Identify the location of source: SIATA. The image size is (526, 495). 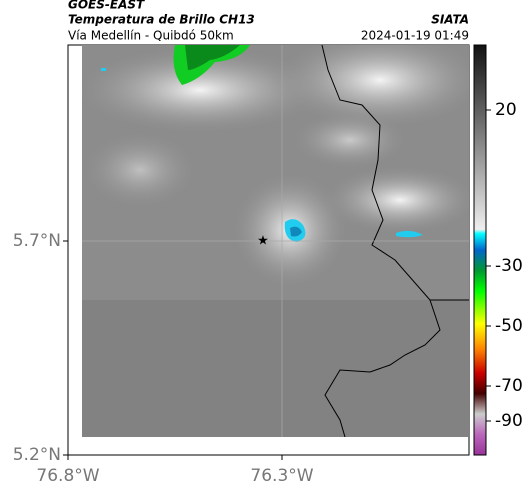
(450, 20).